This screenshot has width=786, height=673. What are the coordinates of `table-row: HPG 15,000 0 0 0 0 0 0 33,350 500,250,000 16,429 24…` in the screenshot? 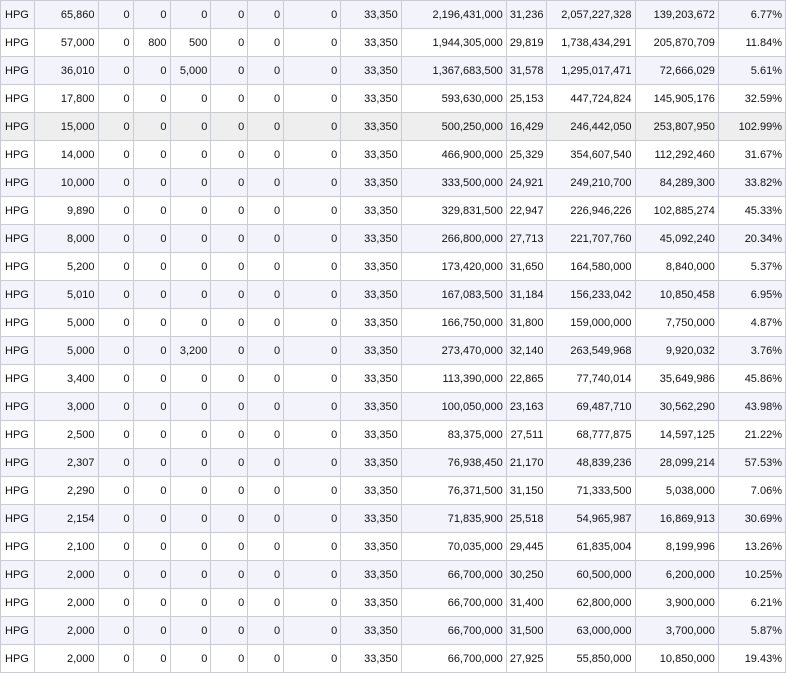 It's located at (393, 126).